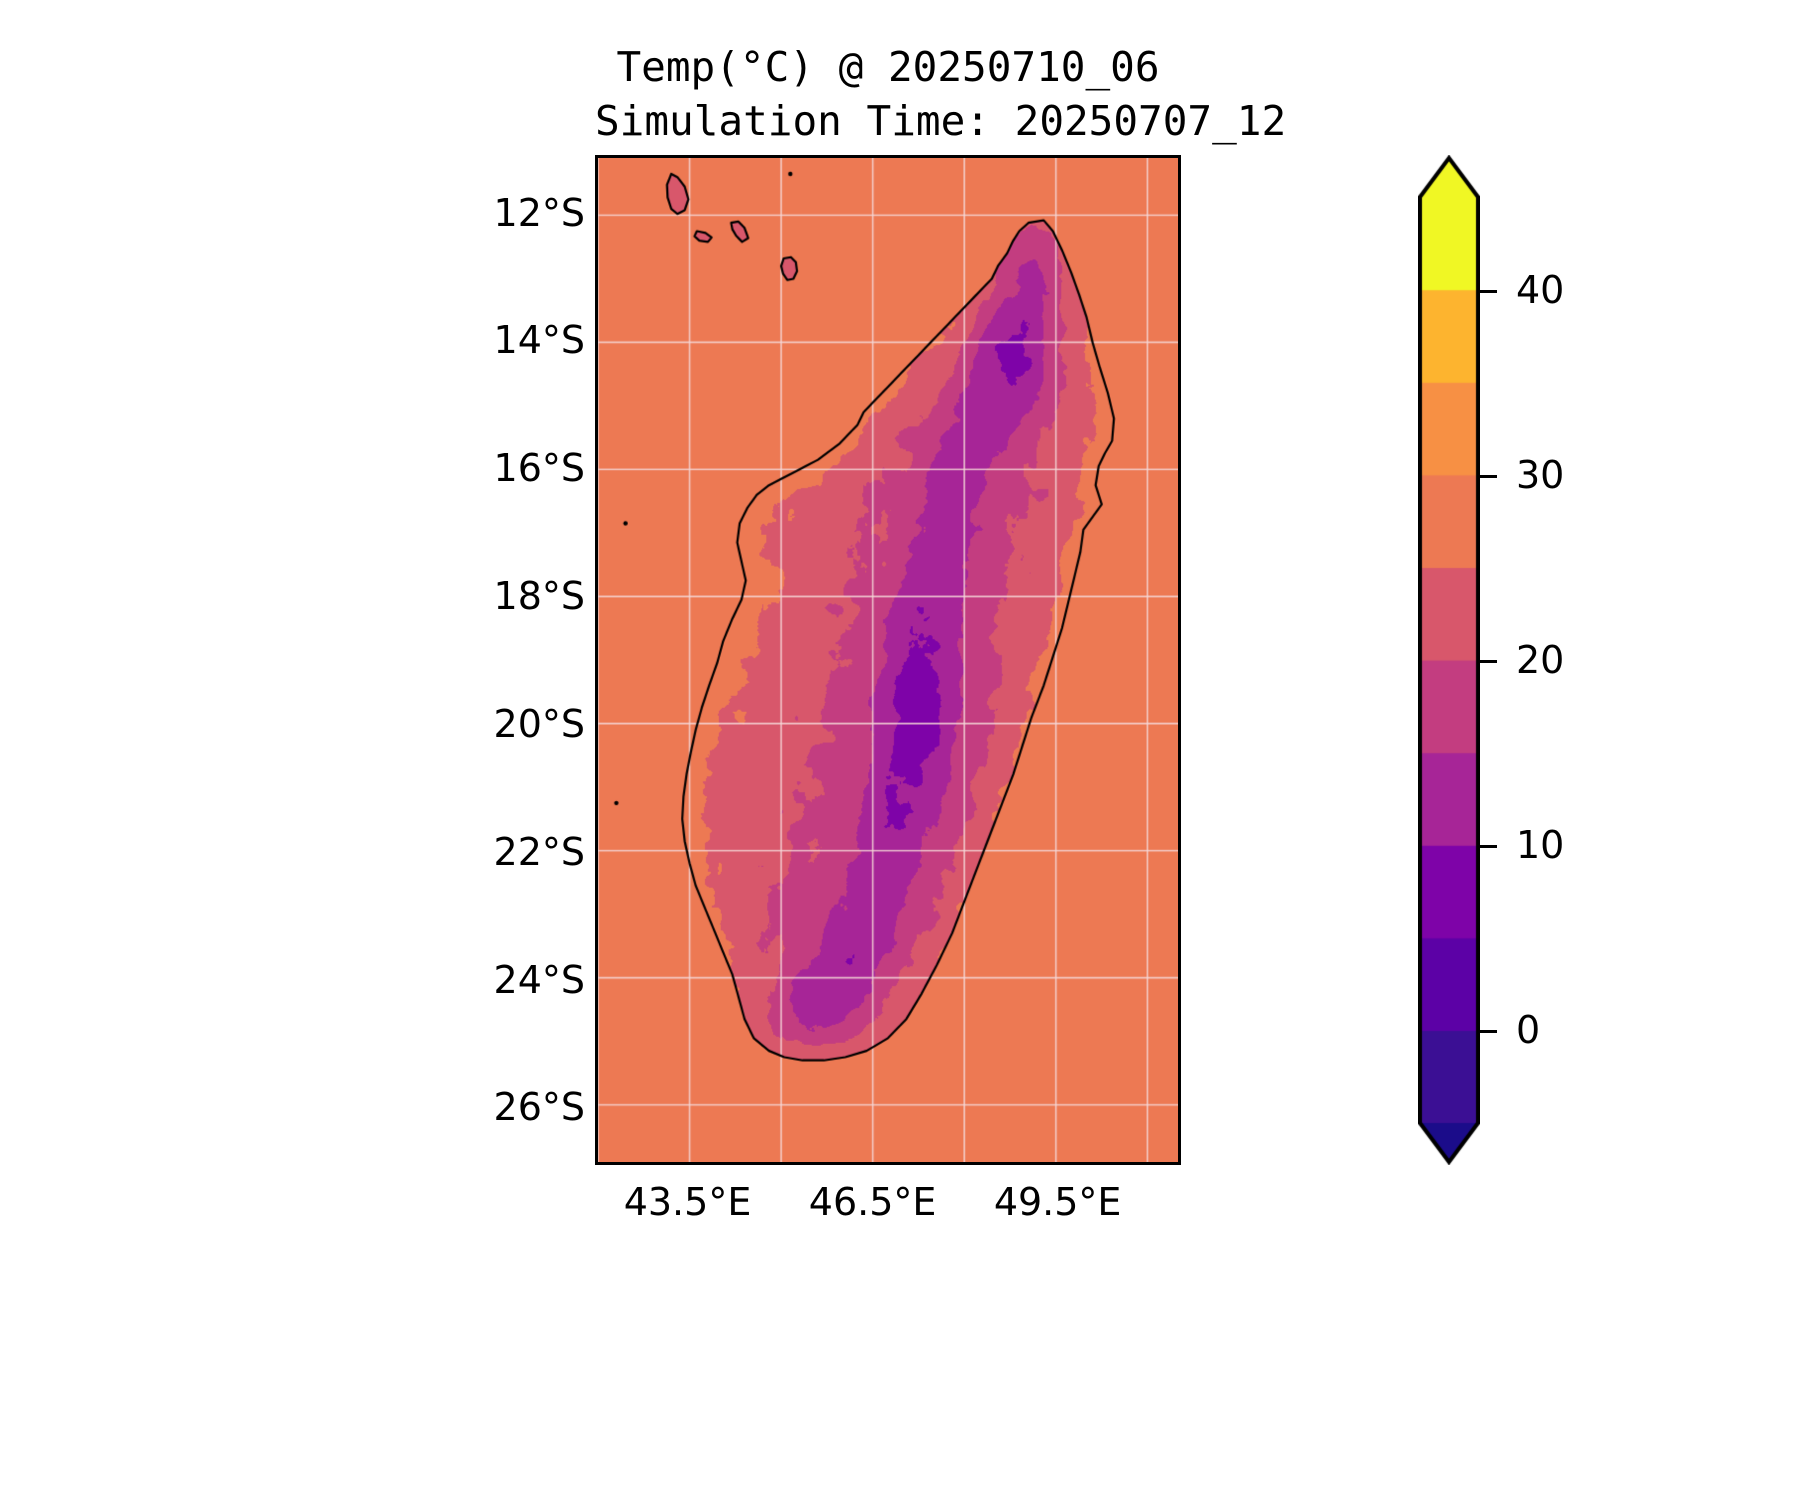 Image resolution: width=1800 pixels, height=1500 pixels. What do you see at coordinates (872, 1202) in the screenshot?
I see `longitude-tick-label: 46.5°E` at bounding box center [872, 1202].